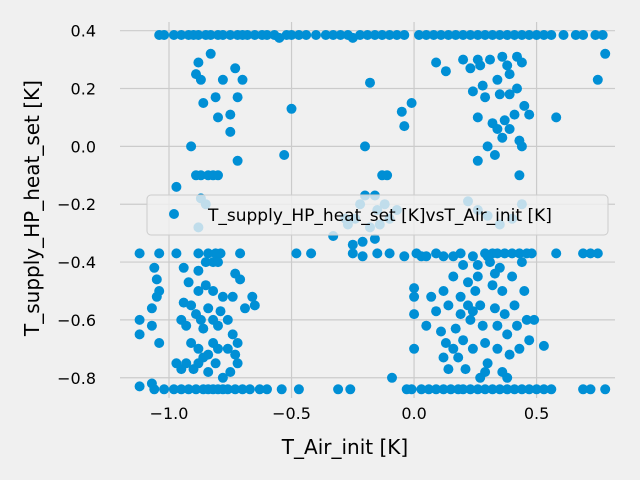 This screenshot has height=480, width=640. What do you see at coordinates (76, 205) in the screenshot?
I see `y-tick-labels: 0.4 0.2 0.0 −0.2 −0.4 −0.6 −0.8` at bounding box center [76, 205].